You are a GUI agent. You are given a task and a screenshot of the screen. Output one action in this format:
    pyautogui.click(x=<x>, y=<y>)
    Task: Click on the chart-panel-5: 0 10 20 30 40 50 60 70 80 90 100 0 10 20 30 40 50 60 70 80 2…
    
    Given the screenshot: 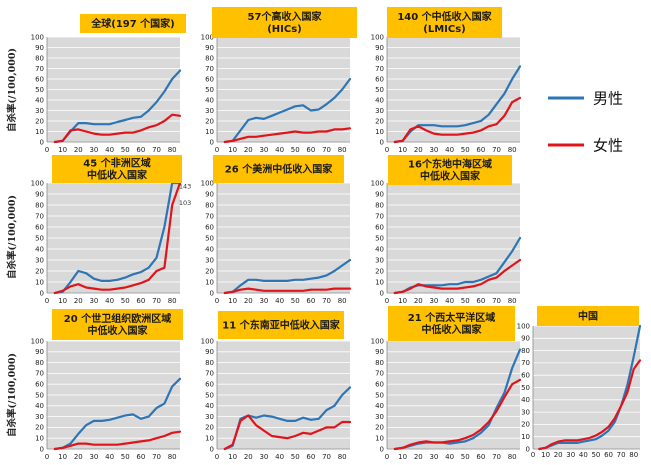 What is the action you would take?
    pyautogui.click(x=276, y=230)
    